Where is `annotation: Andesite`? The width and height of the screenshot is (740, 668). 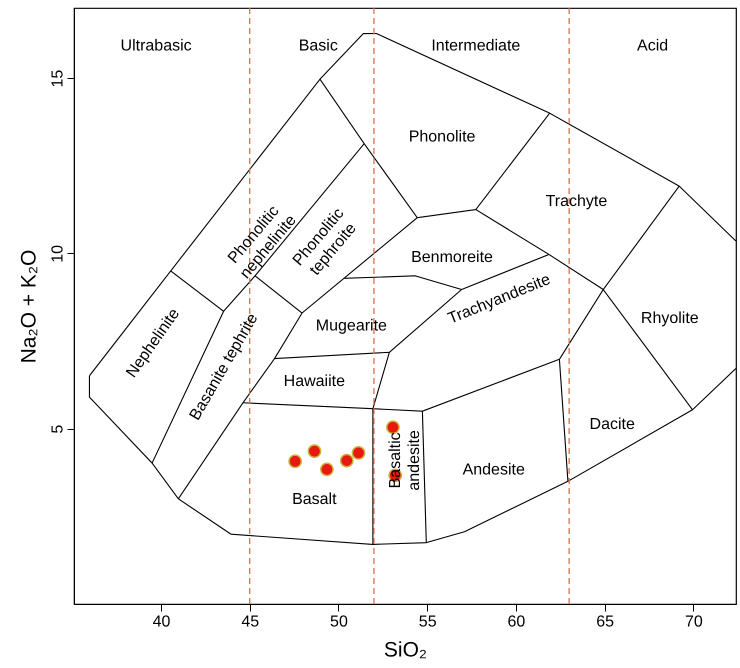
annotation: Andesite is located at coordinates (493, 469).